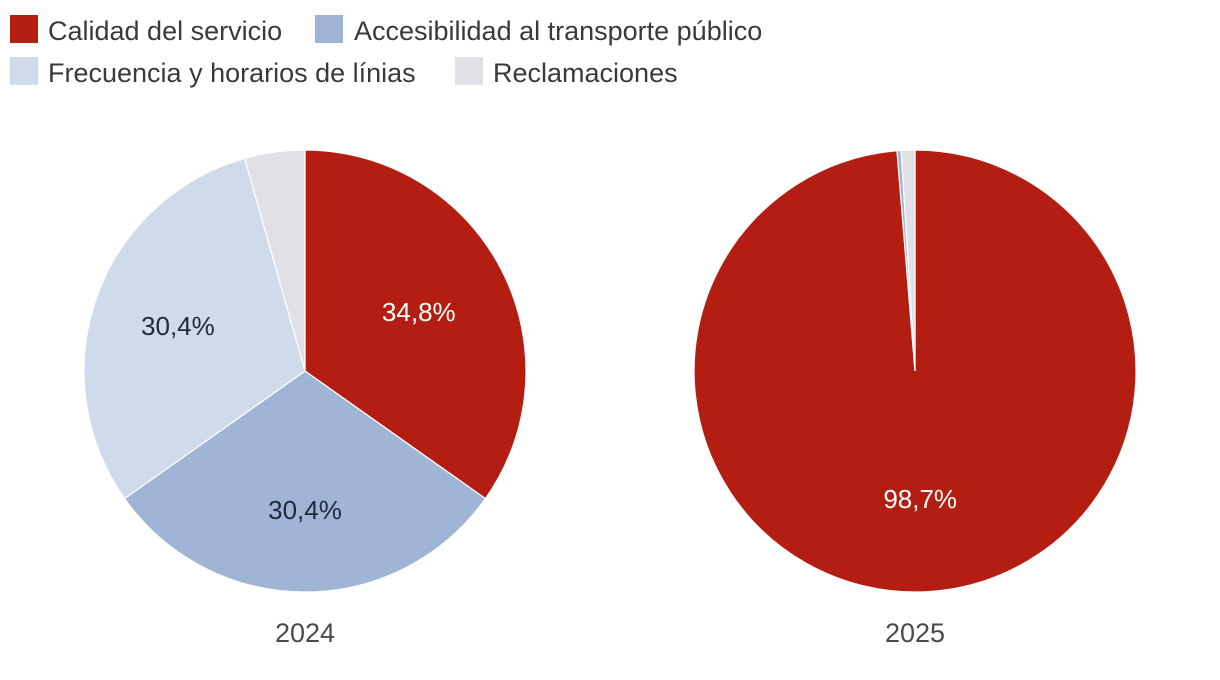 This screenshot has height=680, width=1220. What do you see at coordinates (915, 633) in the screenshot?
I see `pie-2025-category-label: 2025` at bounding box center [915, 633].